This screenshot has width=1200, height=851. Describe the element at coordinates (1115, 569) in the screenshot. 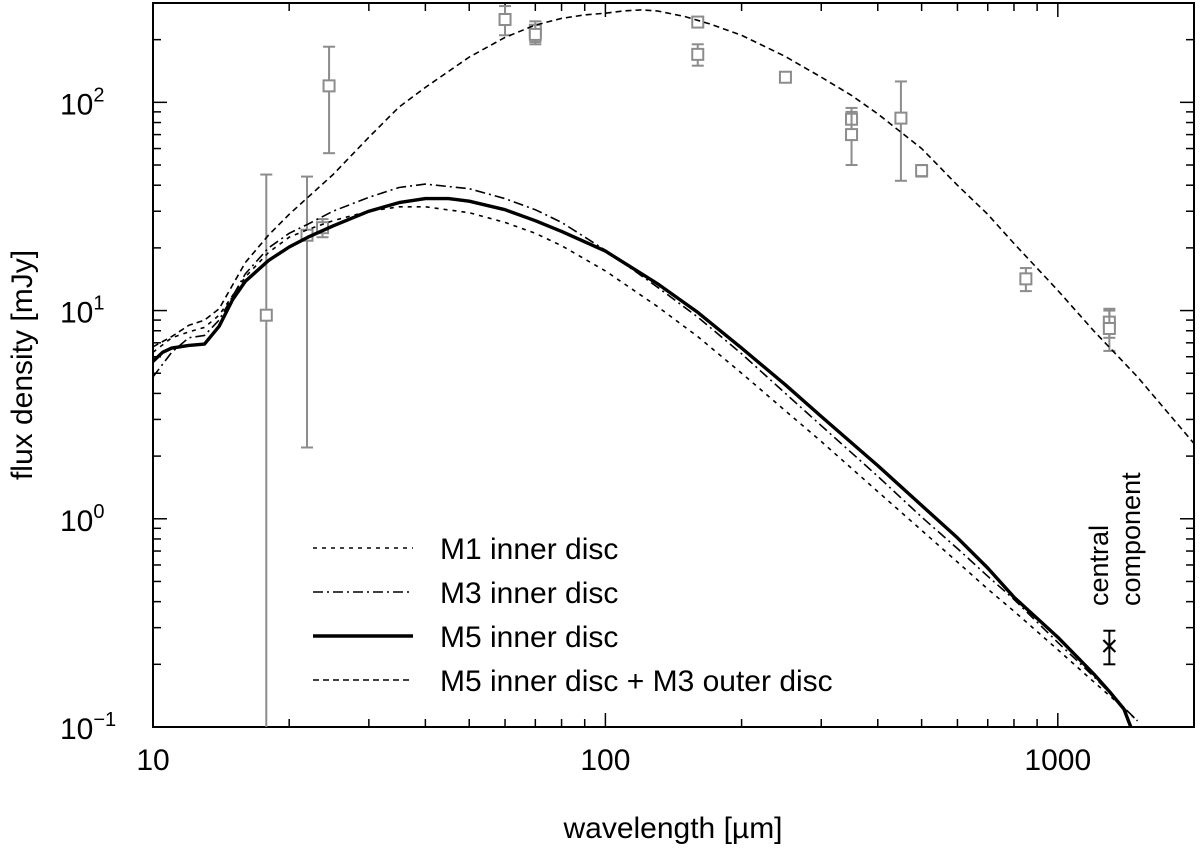

I see `central-component-group: central component` at that location.